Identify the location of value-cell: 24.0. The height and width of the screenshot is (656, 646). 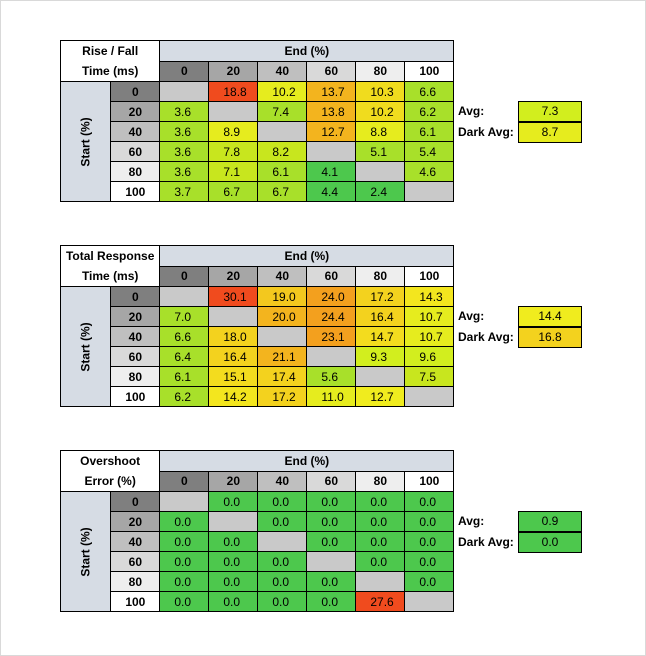
(331, 296).